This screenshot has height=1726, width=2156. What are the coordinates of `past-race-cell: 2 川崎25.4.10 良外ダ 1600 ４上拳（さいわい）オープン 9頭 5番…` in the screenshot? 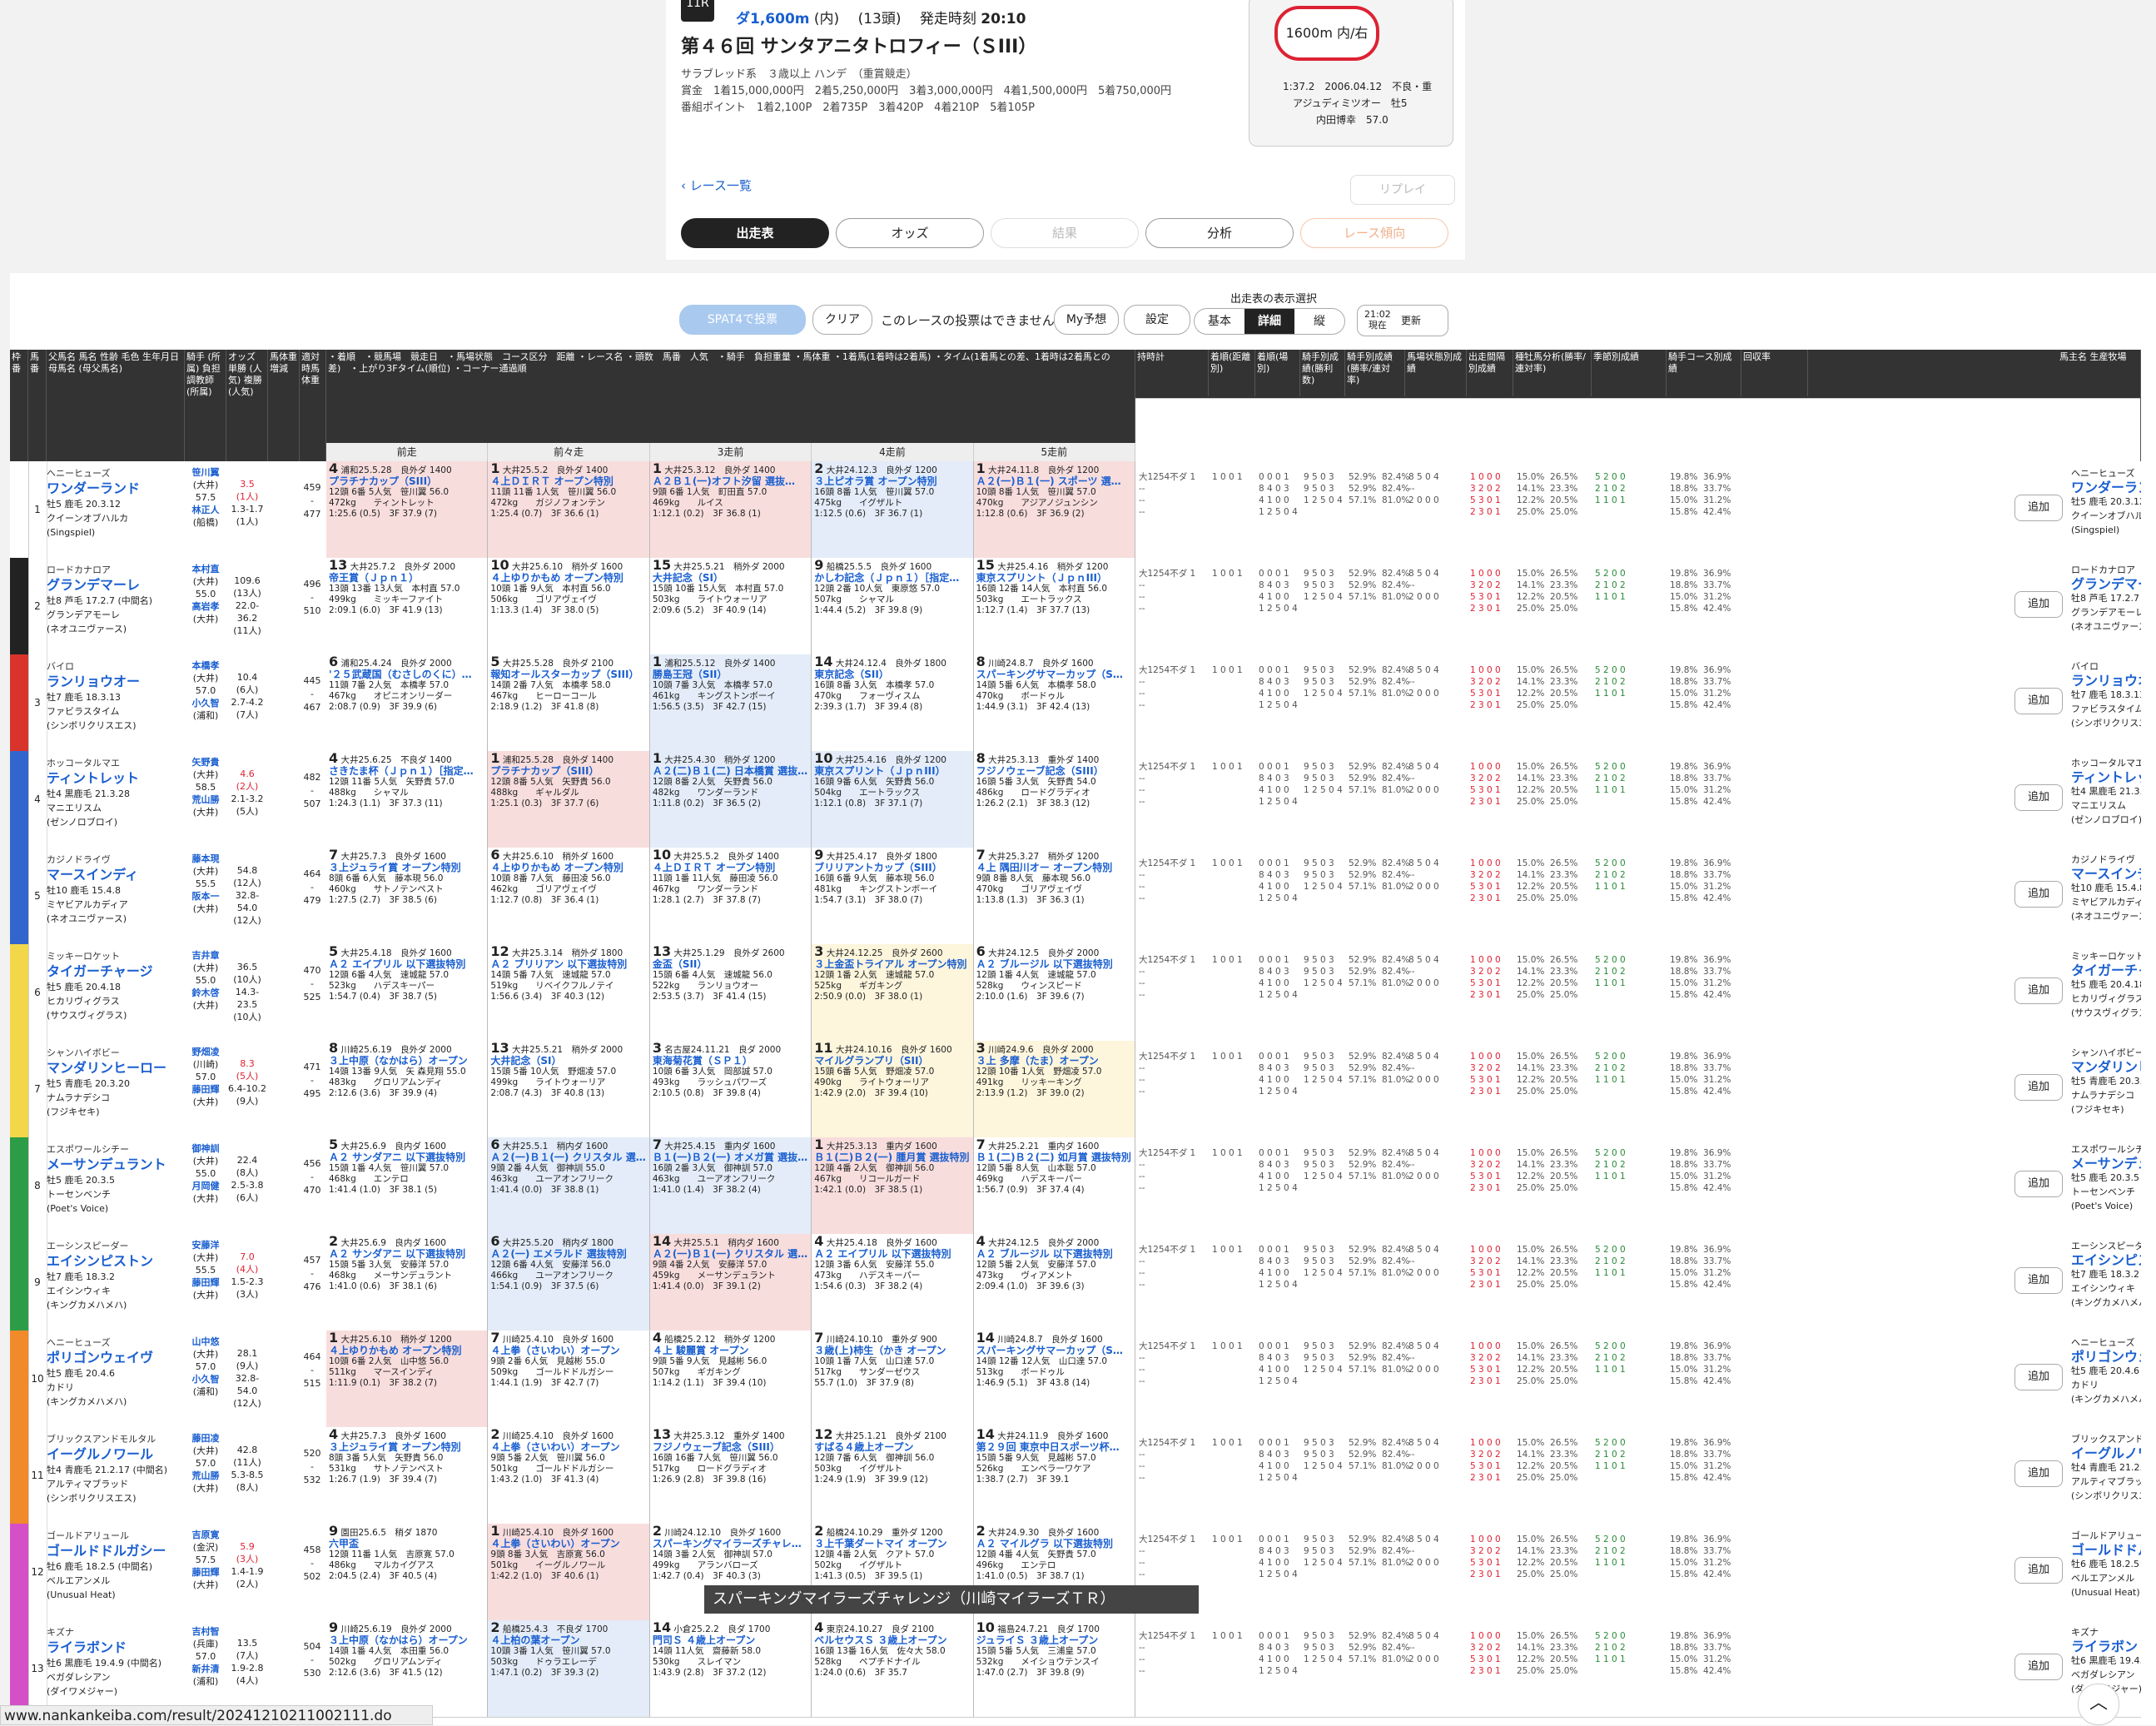 It's located at (569, 1475).